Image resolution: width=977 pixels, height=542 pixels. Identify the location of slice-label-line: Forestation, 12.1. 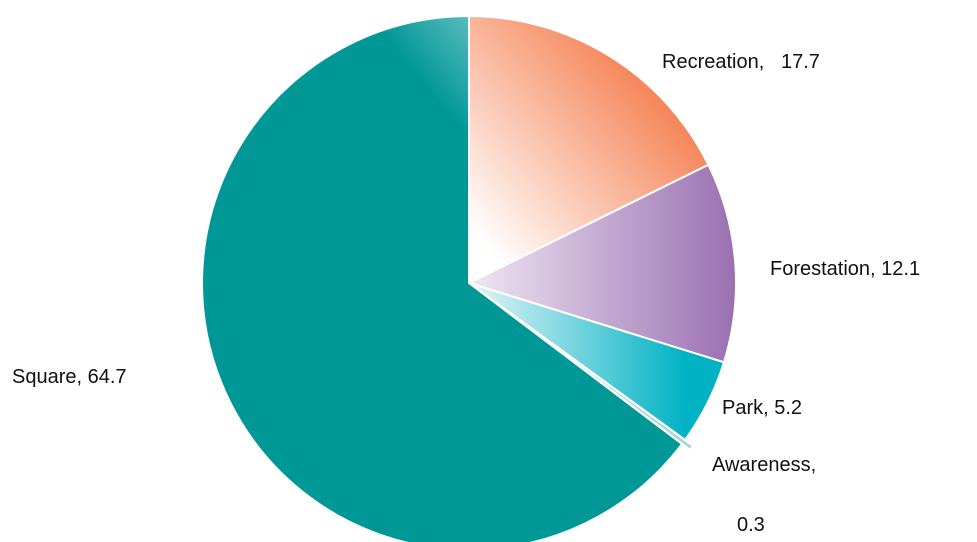
(845, 269).